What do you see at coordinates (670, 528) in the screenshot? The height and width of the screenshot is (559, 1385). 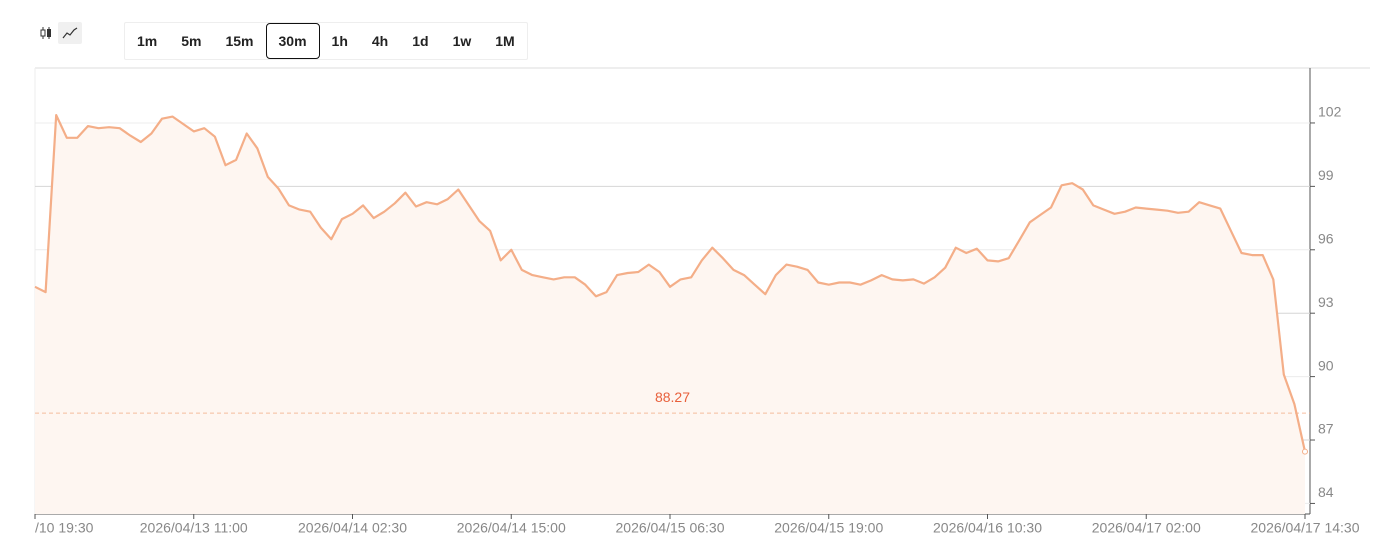 I see `x-tick-label: 2026/04/15 06:30` at bounding box center [670, 528].